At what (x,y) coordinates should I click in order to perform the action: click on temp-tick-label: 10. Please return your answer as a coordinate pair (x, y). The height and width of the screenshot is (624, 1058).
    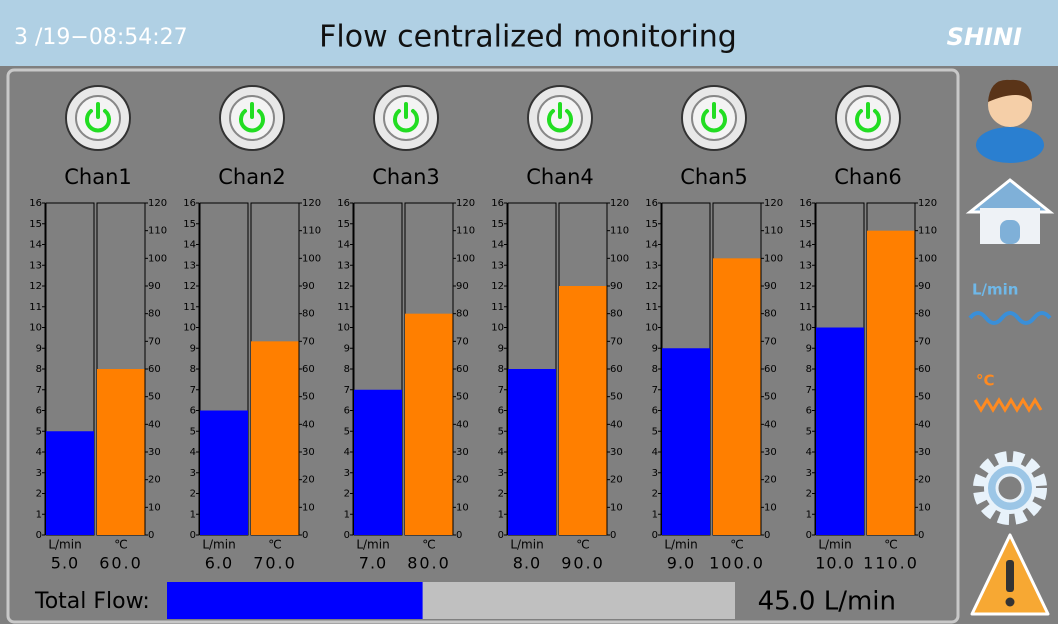
    Looking at the image, I should click on (924, 507).